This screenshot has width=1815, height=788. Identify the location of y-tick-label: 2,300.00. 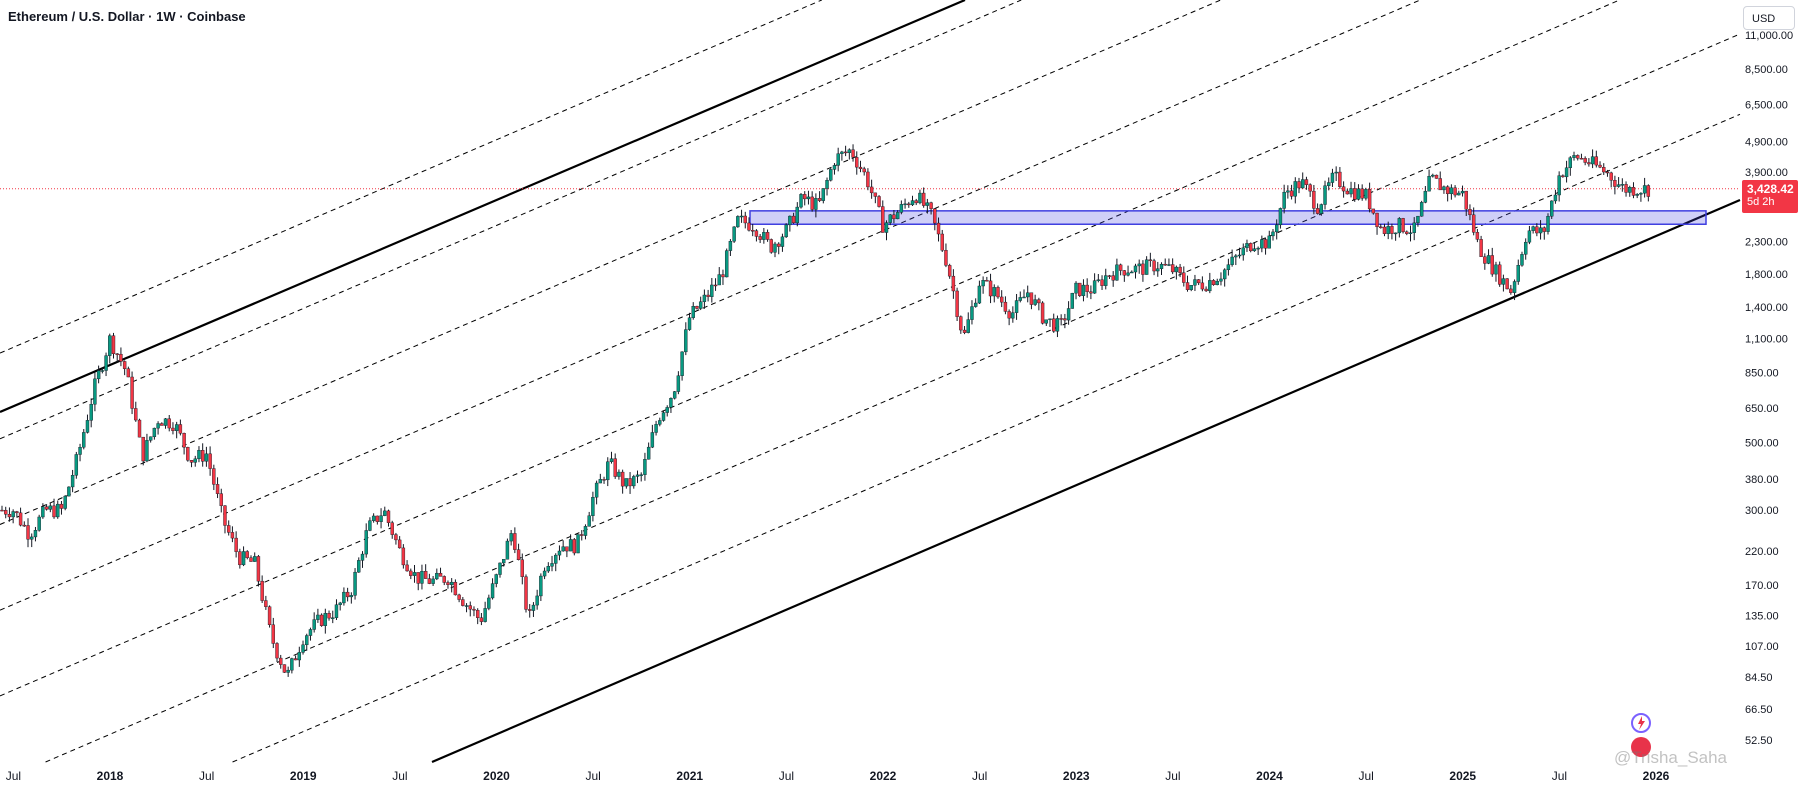
(1766, 242).